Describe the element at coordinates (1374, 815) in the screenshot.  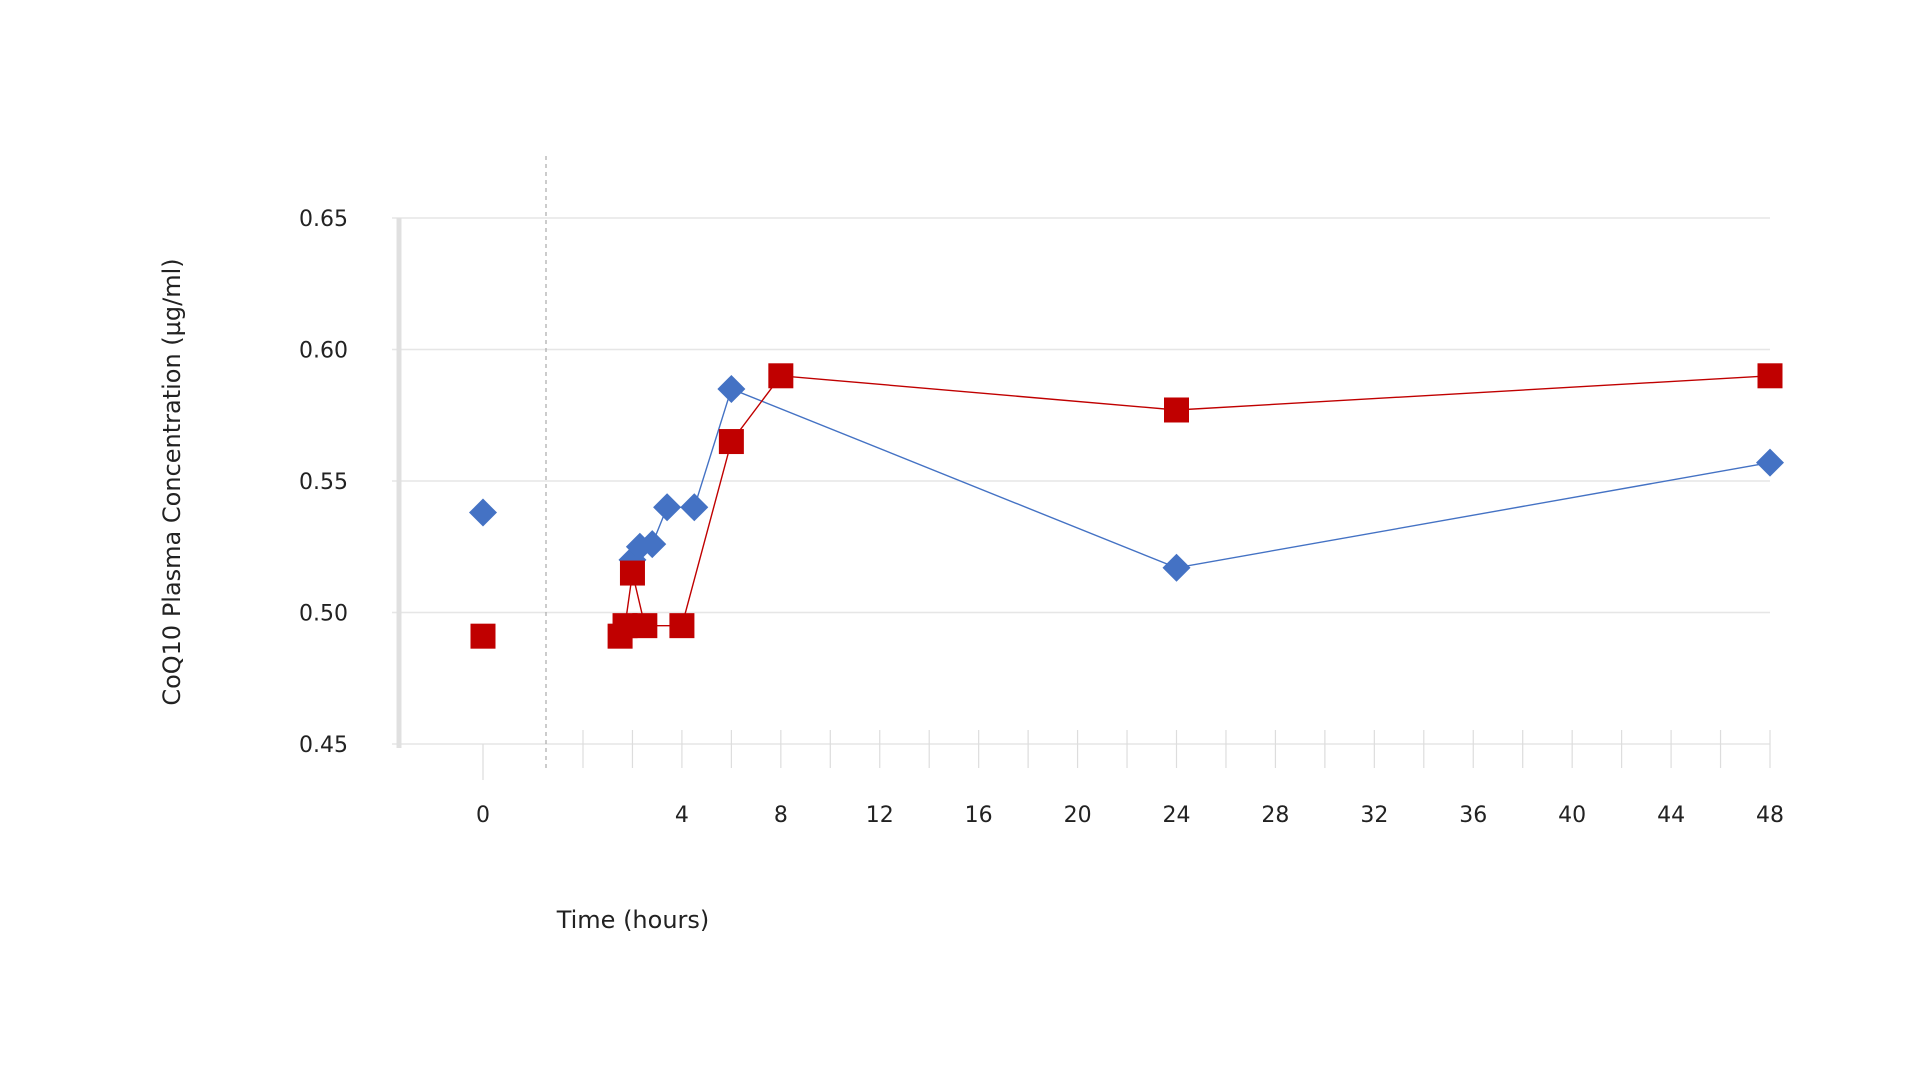
I see `x-tick-label: 32` at that location.